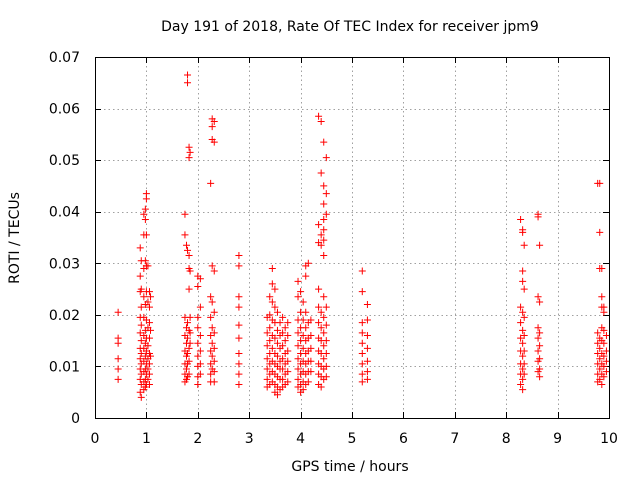 Image resolution: width=640 pixels, height=480 pixels. I want to click on y-tick-label: 0.06, so click(64, 110).